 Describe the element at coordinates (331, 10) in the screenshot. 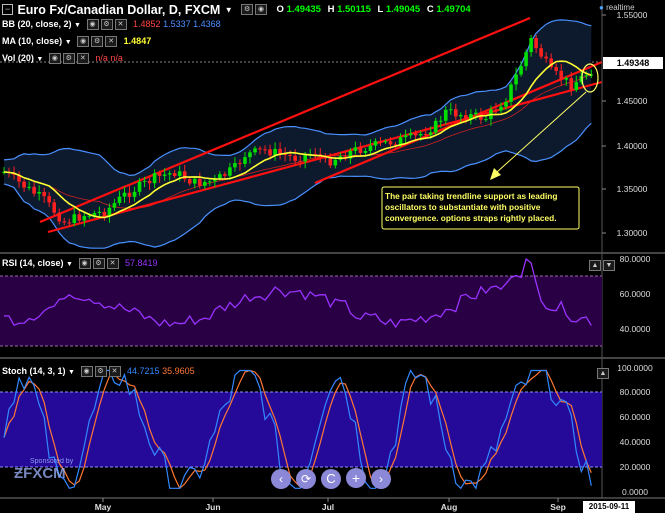

I see `high-label: H` at that location.